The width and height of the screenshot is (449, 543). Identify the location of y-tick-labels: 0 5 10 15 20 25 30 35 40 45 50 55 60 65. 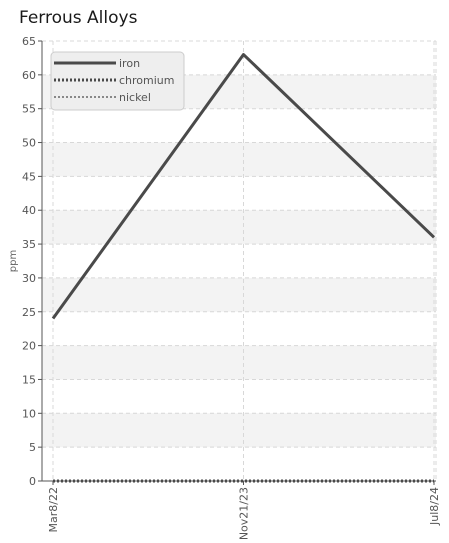
(29, 261).